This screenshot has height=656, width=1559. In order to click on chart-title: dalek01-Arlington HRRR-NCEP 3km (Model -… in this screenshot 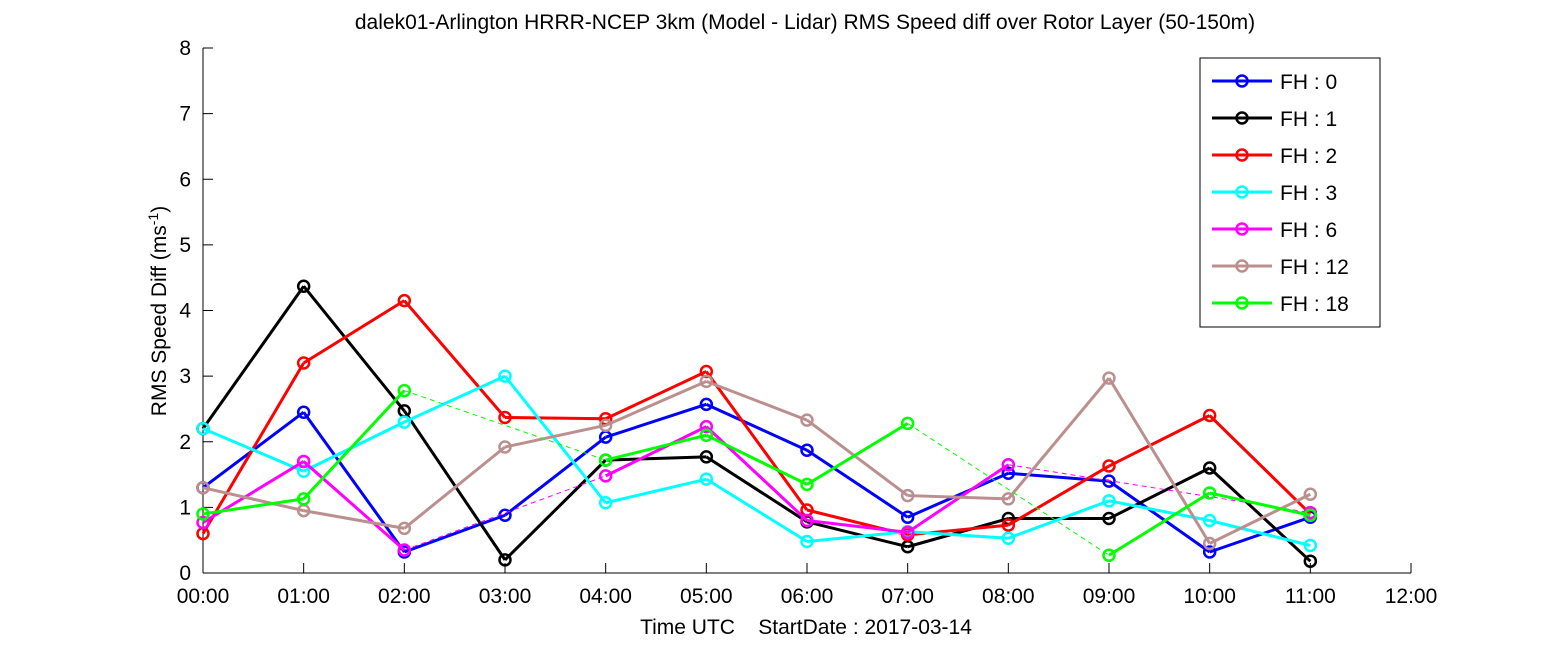, I will do `click(805, 22)`.